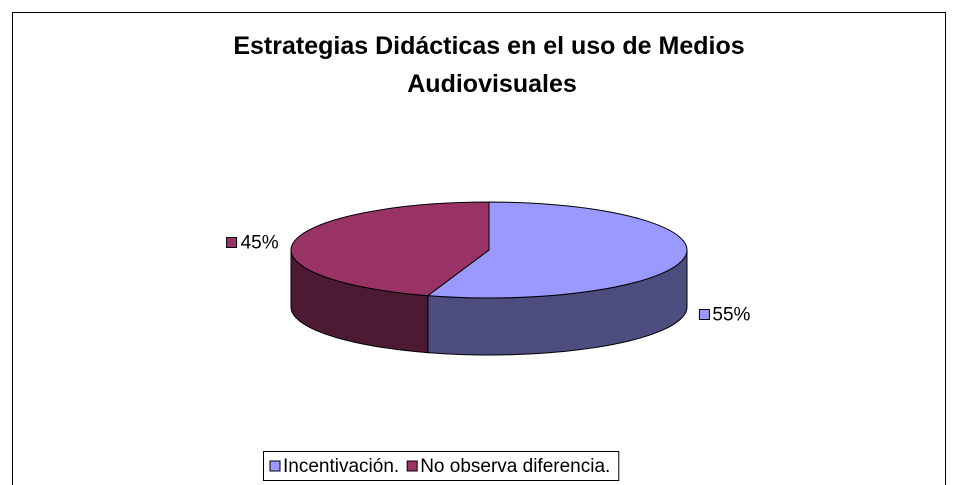  I want to click on data-label-text: 45%, so click(260, 243).